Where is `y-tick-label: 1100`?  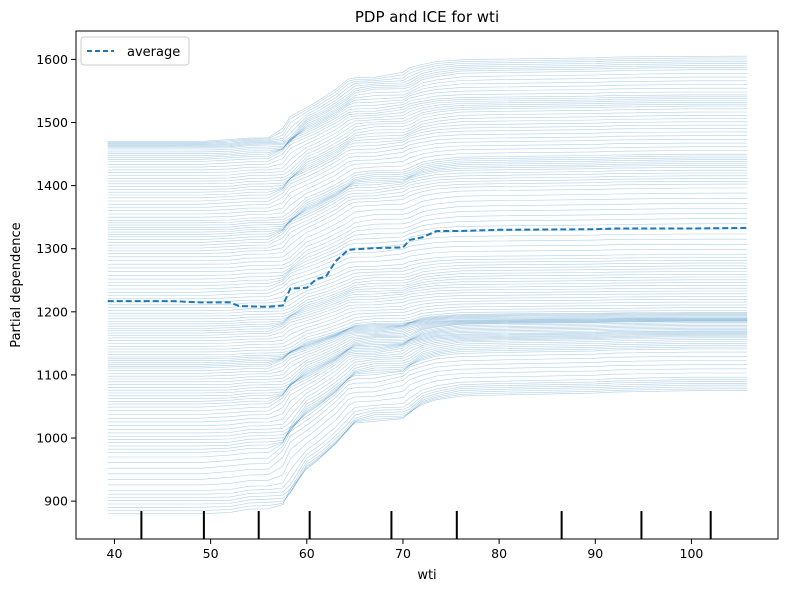
y-tick-label: 1100 is located at coordinates (52, 374).